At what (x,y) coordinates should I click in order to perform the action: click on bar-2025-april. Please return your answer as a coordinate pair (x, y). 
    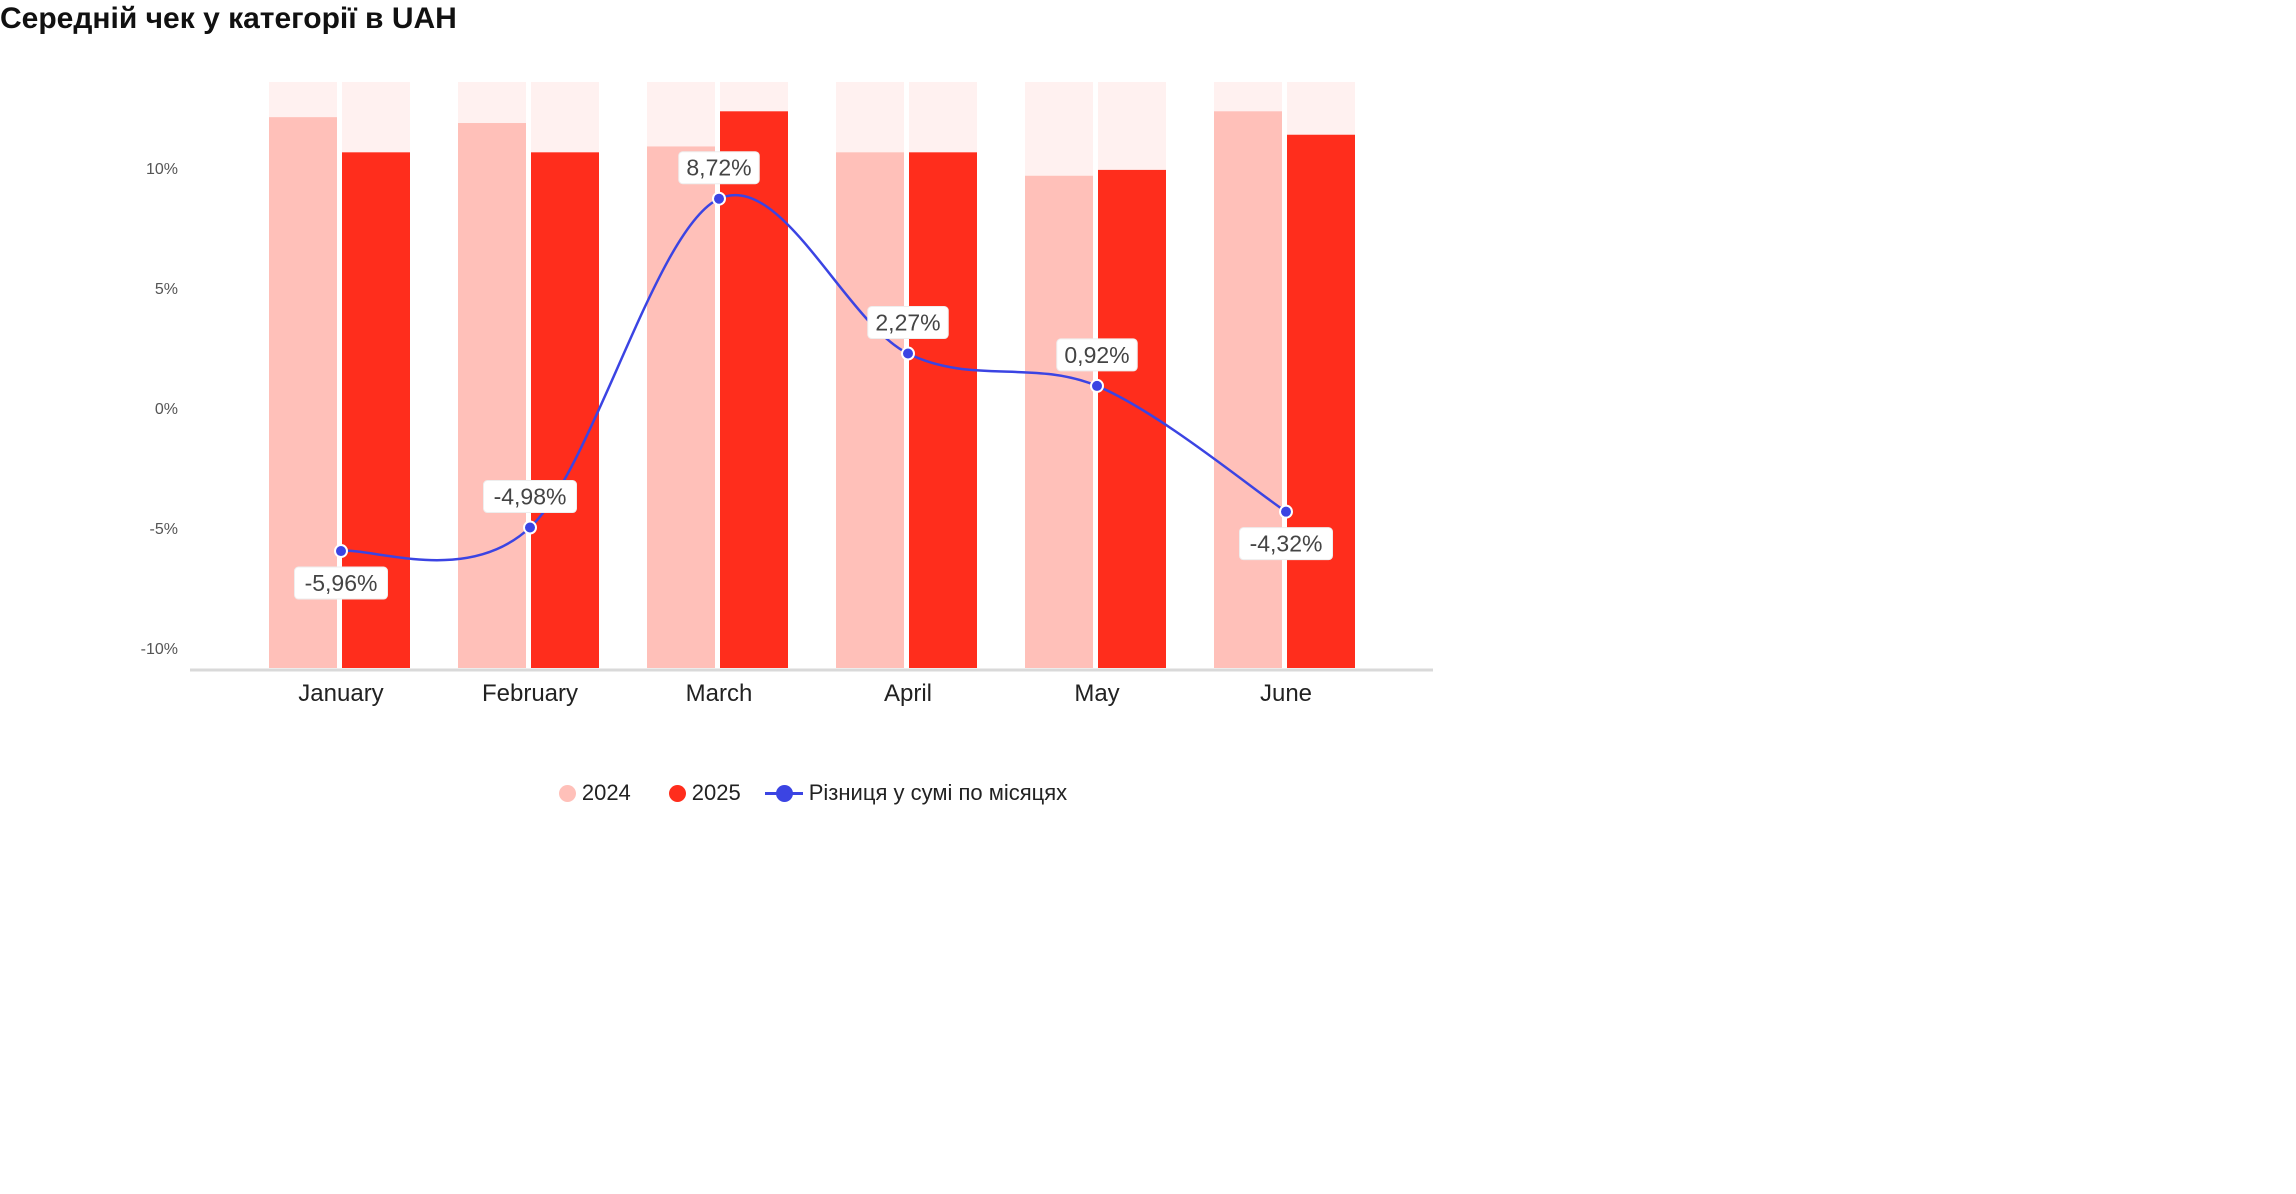
    Looking at the image, I should click on (943, 410).